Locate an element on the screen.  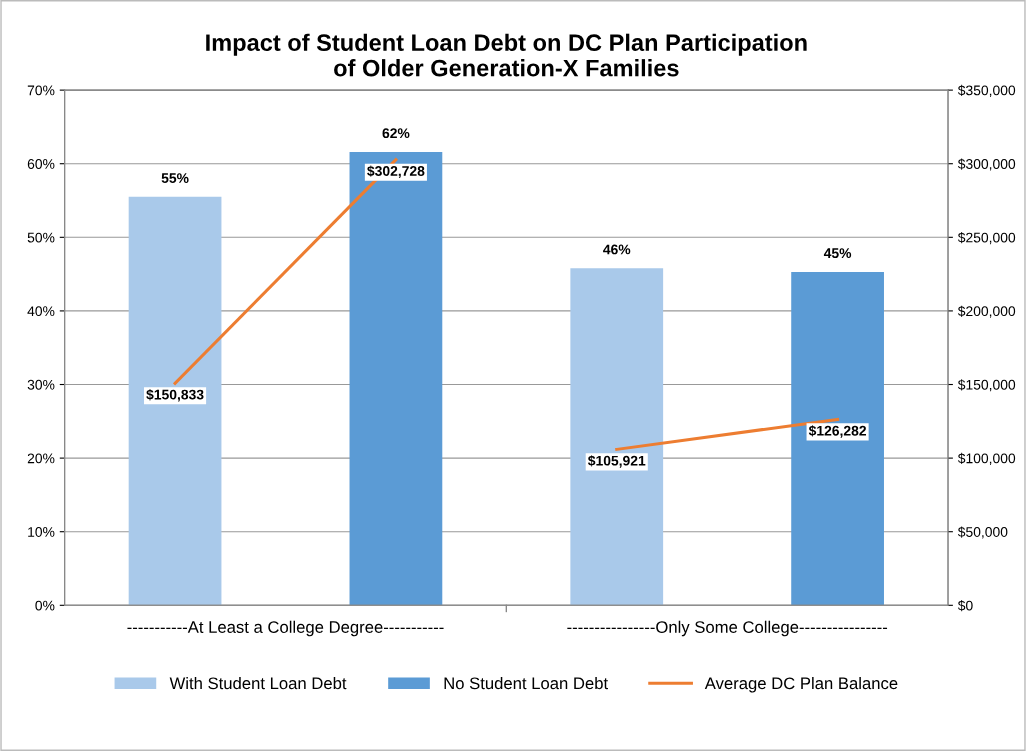
y2-tick-label: $100,000 is located at coordinates (986, 458).